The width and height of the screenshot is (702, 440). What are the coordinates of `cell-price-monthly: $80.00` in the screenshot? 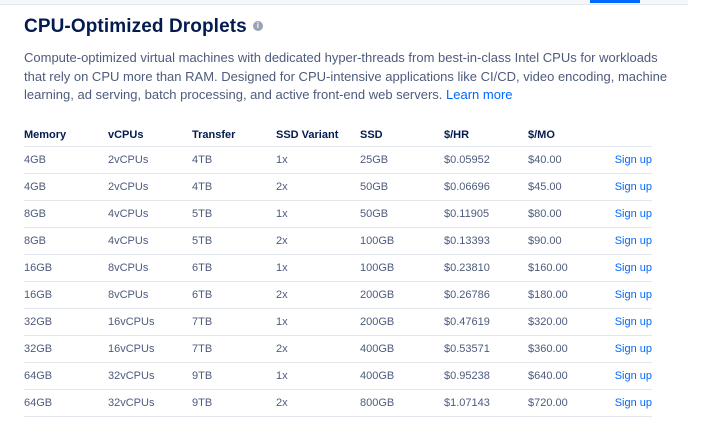 It's located at (570, 214).